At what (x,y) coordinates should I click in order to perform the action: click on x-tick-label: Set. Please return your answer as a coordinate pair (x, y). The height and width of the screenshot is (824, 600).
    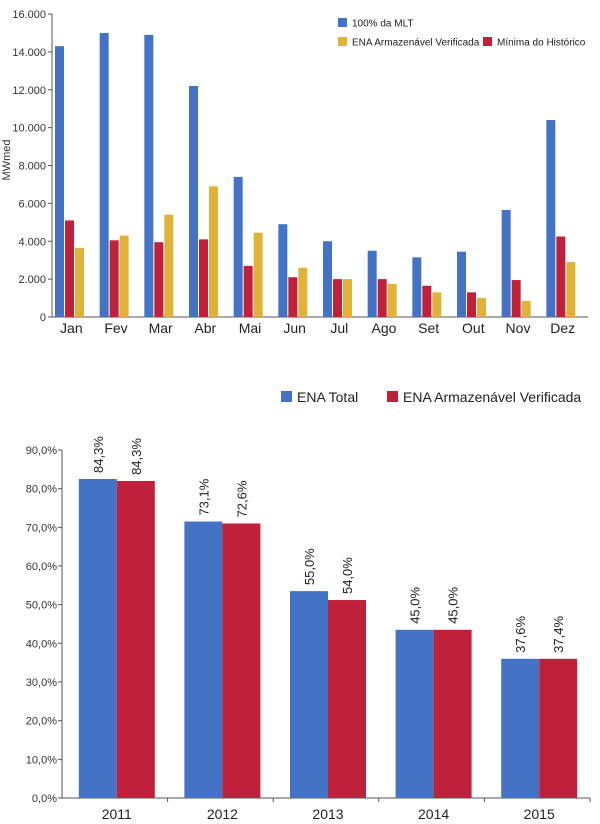
    Looking at the image, I should click on (428, 328).